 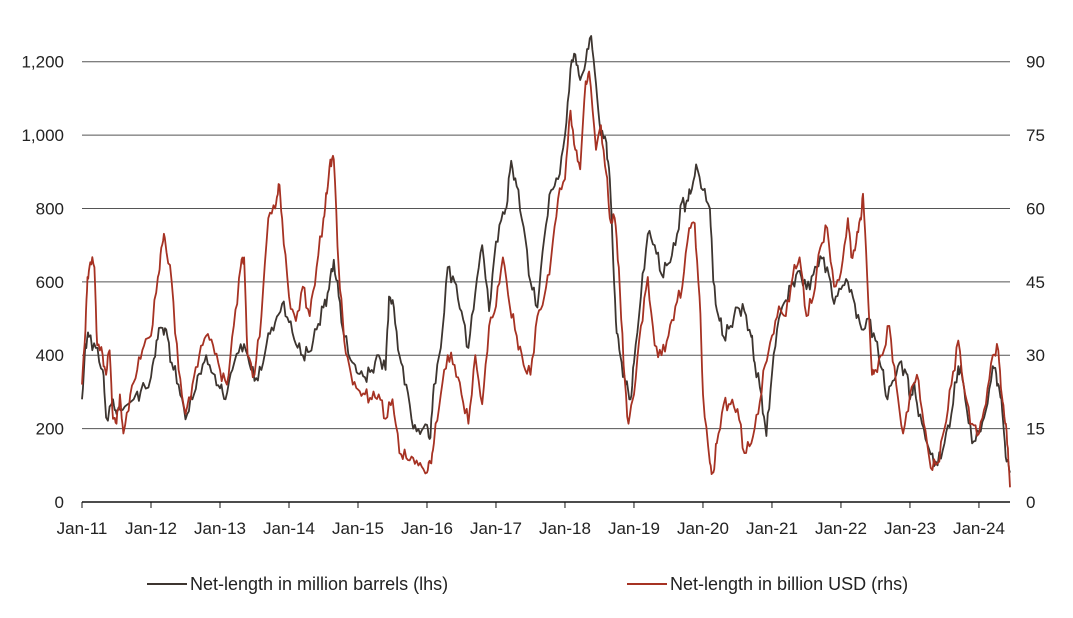 I want to click on y-left-tick-label: 1,000, so click(x=42, y=135).